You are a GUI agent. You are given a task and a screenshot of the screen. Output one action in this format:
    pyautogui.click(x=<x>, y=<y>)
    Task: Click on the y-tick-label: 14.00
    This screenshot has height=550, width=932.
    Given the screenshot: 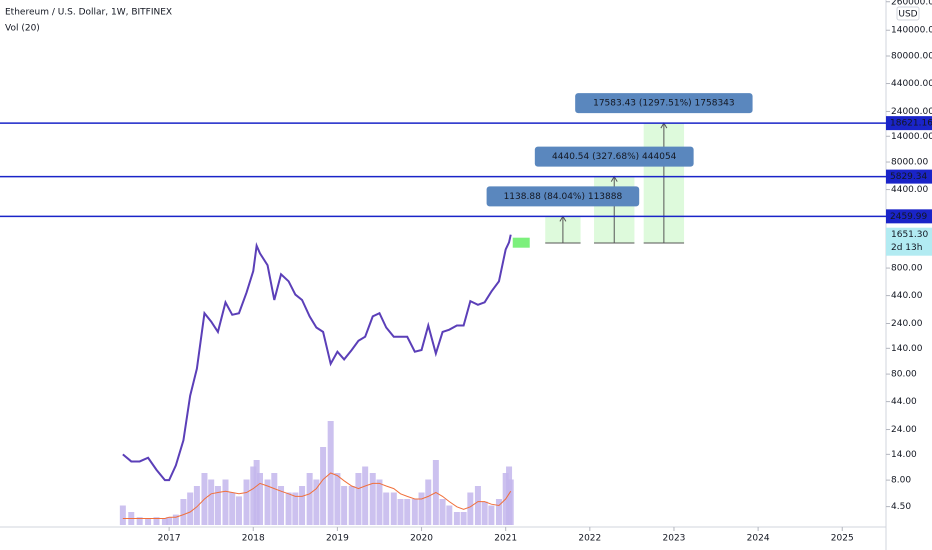 What is the action you would take?
    pyautogui.click(x=904, y=455)
    